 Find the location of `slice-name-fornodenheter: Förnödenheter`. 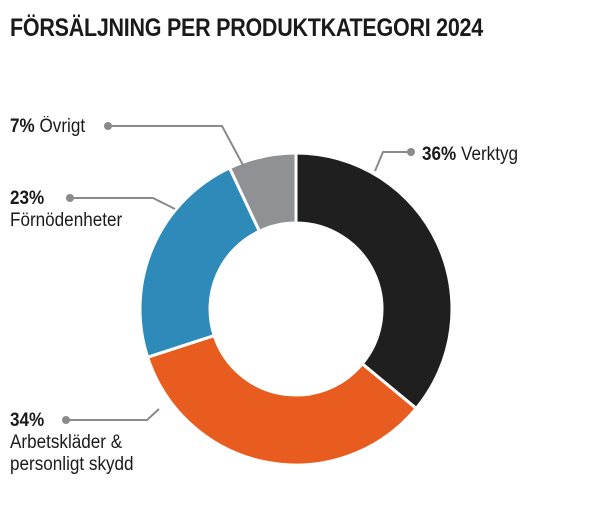

slice-name-fornodenheter: Förnödenheter is located at coordinates (66, 220).